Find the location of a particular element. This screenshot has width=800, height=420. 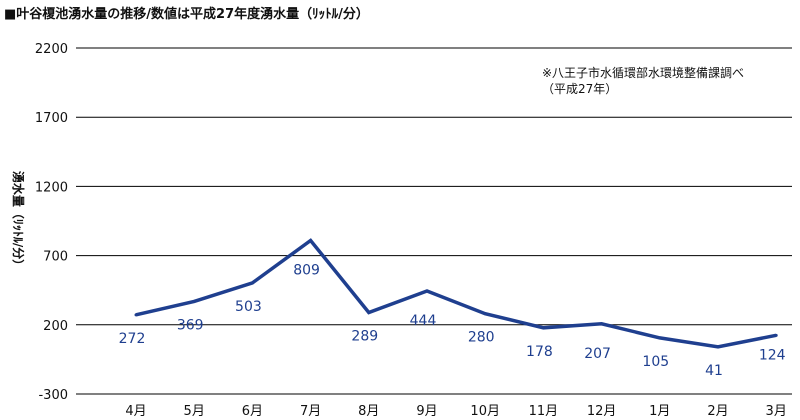

data-label: 178 is located at coordinates (539, 352).